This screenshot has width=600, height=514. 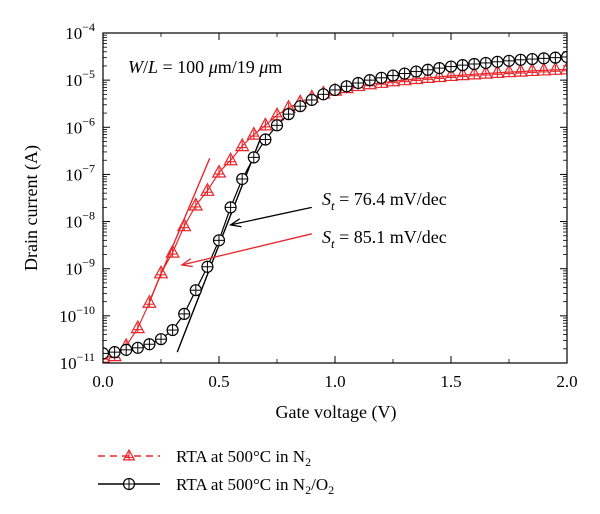 What do you see at coordinates (334, 381) in the screenshot?
I see `x-tick-label: 1.0` at bounding box center [334, 381].